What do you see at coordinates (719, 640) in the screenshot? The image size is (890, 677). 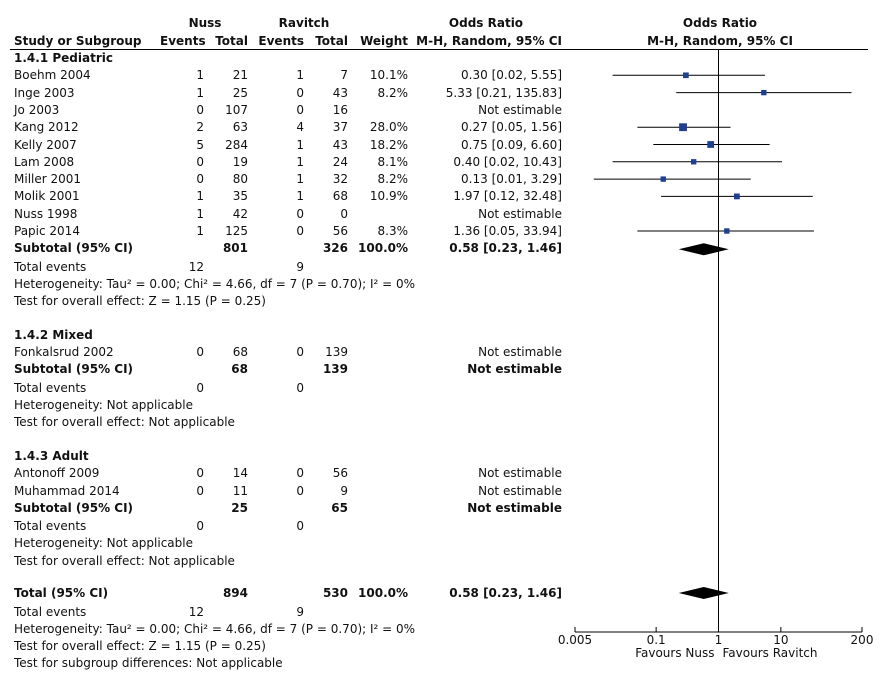 I see `x-axis-tick-label: 1` at bounding box center [719, 640].